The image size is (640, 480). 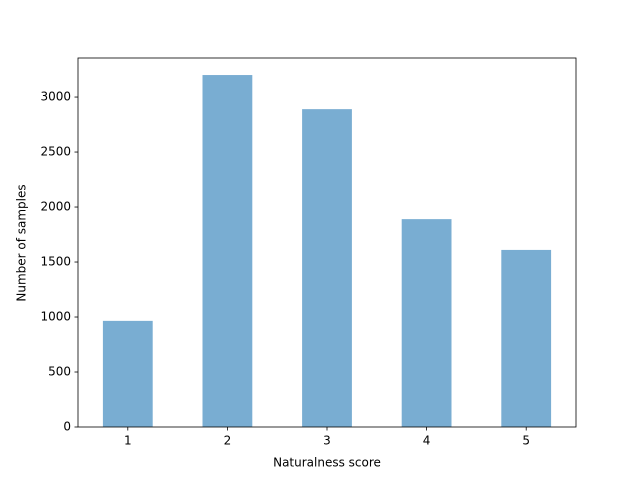 What do you see at coordinates (22, 242) in the screenshot?
I see `y-axis-label: Number of samples` at bounding box center [22, 242].